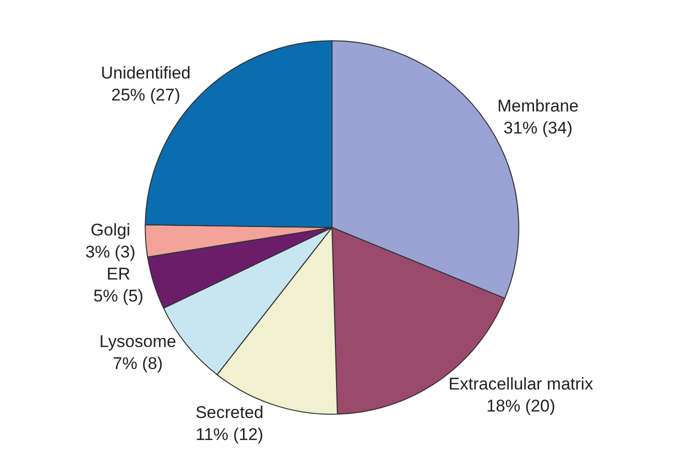 This screenshot has height=455, width=679. I want to click on slice-label: Secreted, so click(229, 412).